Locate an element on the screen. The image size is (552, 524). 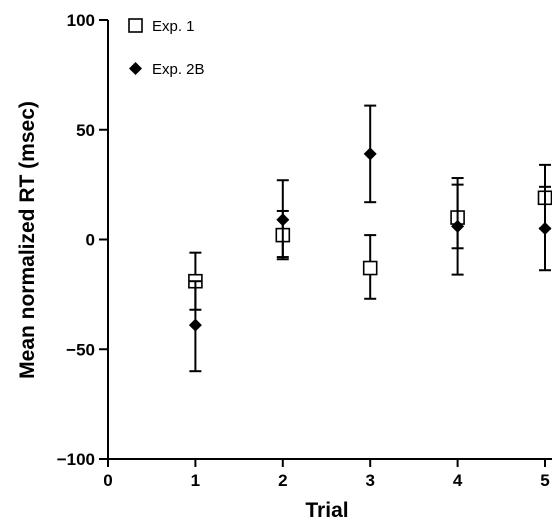
x-axis-title: Trial is located at coordinates (326, 510).